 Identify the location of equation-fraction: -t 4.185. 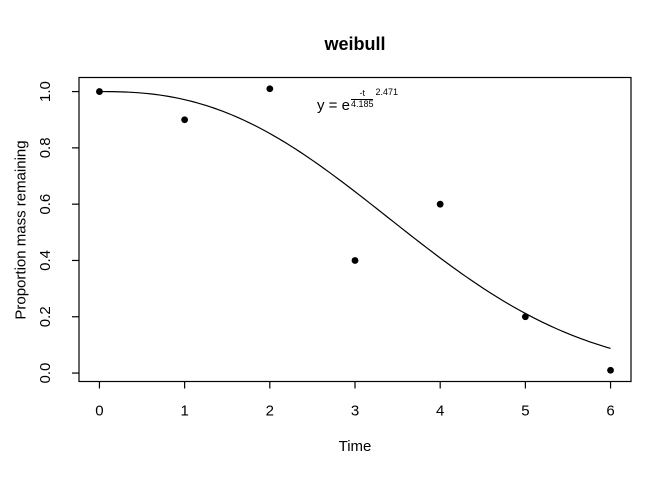
(362, 99).